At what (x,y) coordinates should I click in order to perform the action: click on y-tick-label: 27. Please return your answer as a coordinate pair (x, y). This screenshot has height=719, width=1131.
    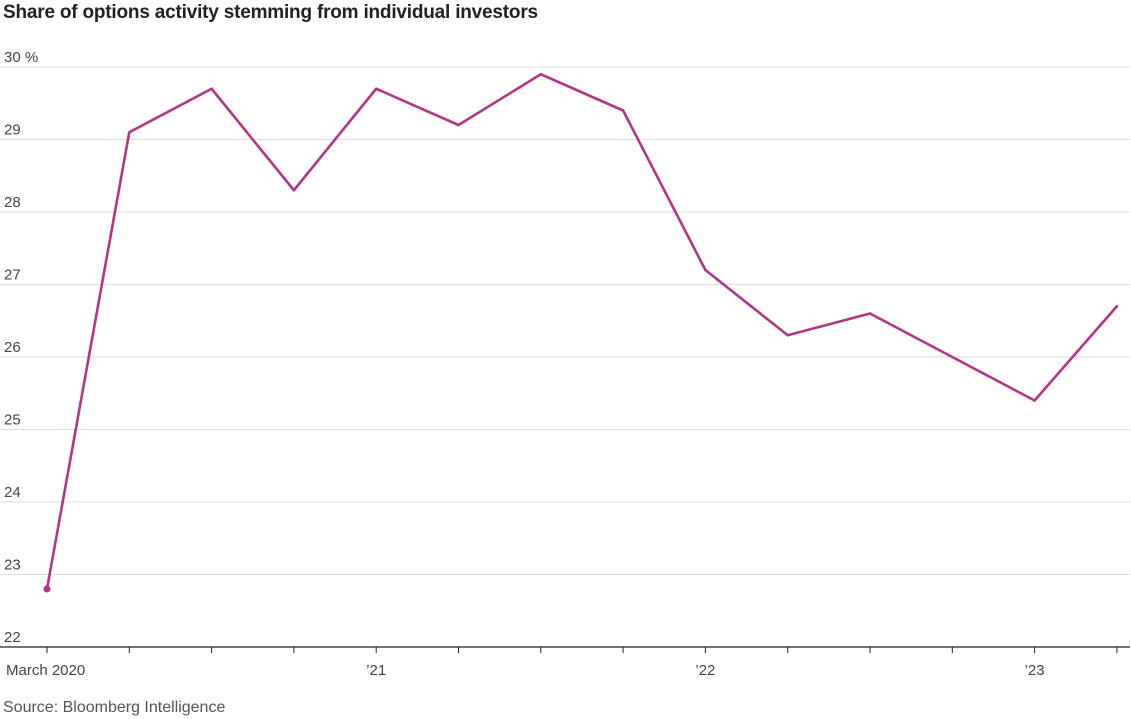
    Looking at the image, I should click on (12, 275).